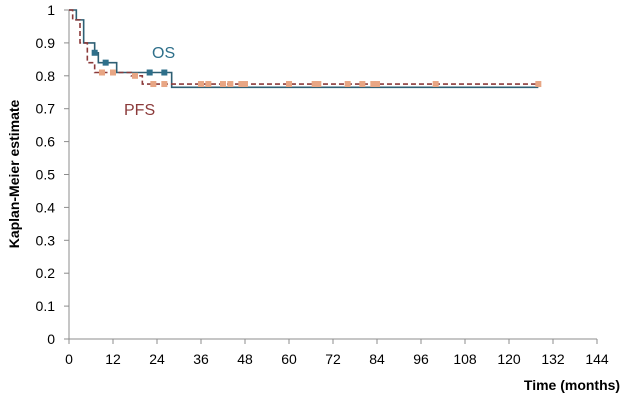  What do you see at coordinates (14, 173) in the screenshot?
I see `y-axis-title: Kaplan-Meier estimate` at bounding box center [14, 173].